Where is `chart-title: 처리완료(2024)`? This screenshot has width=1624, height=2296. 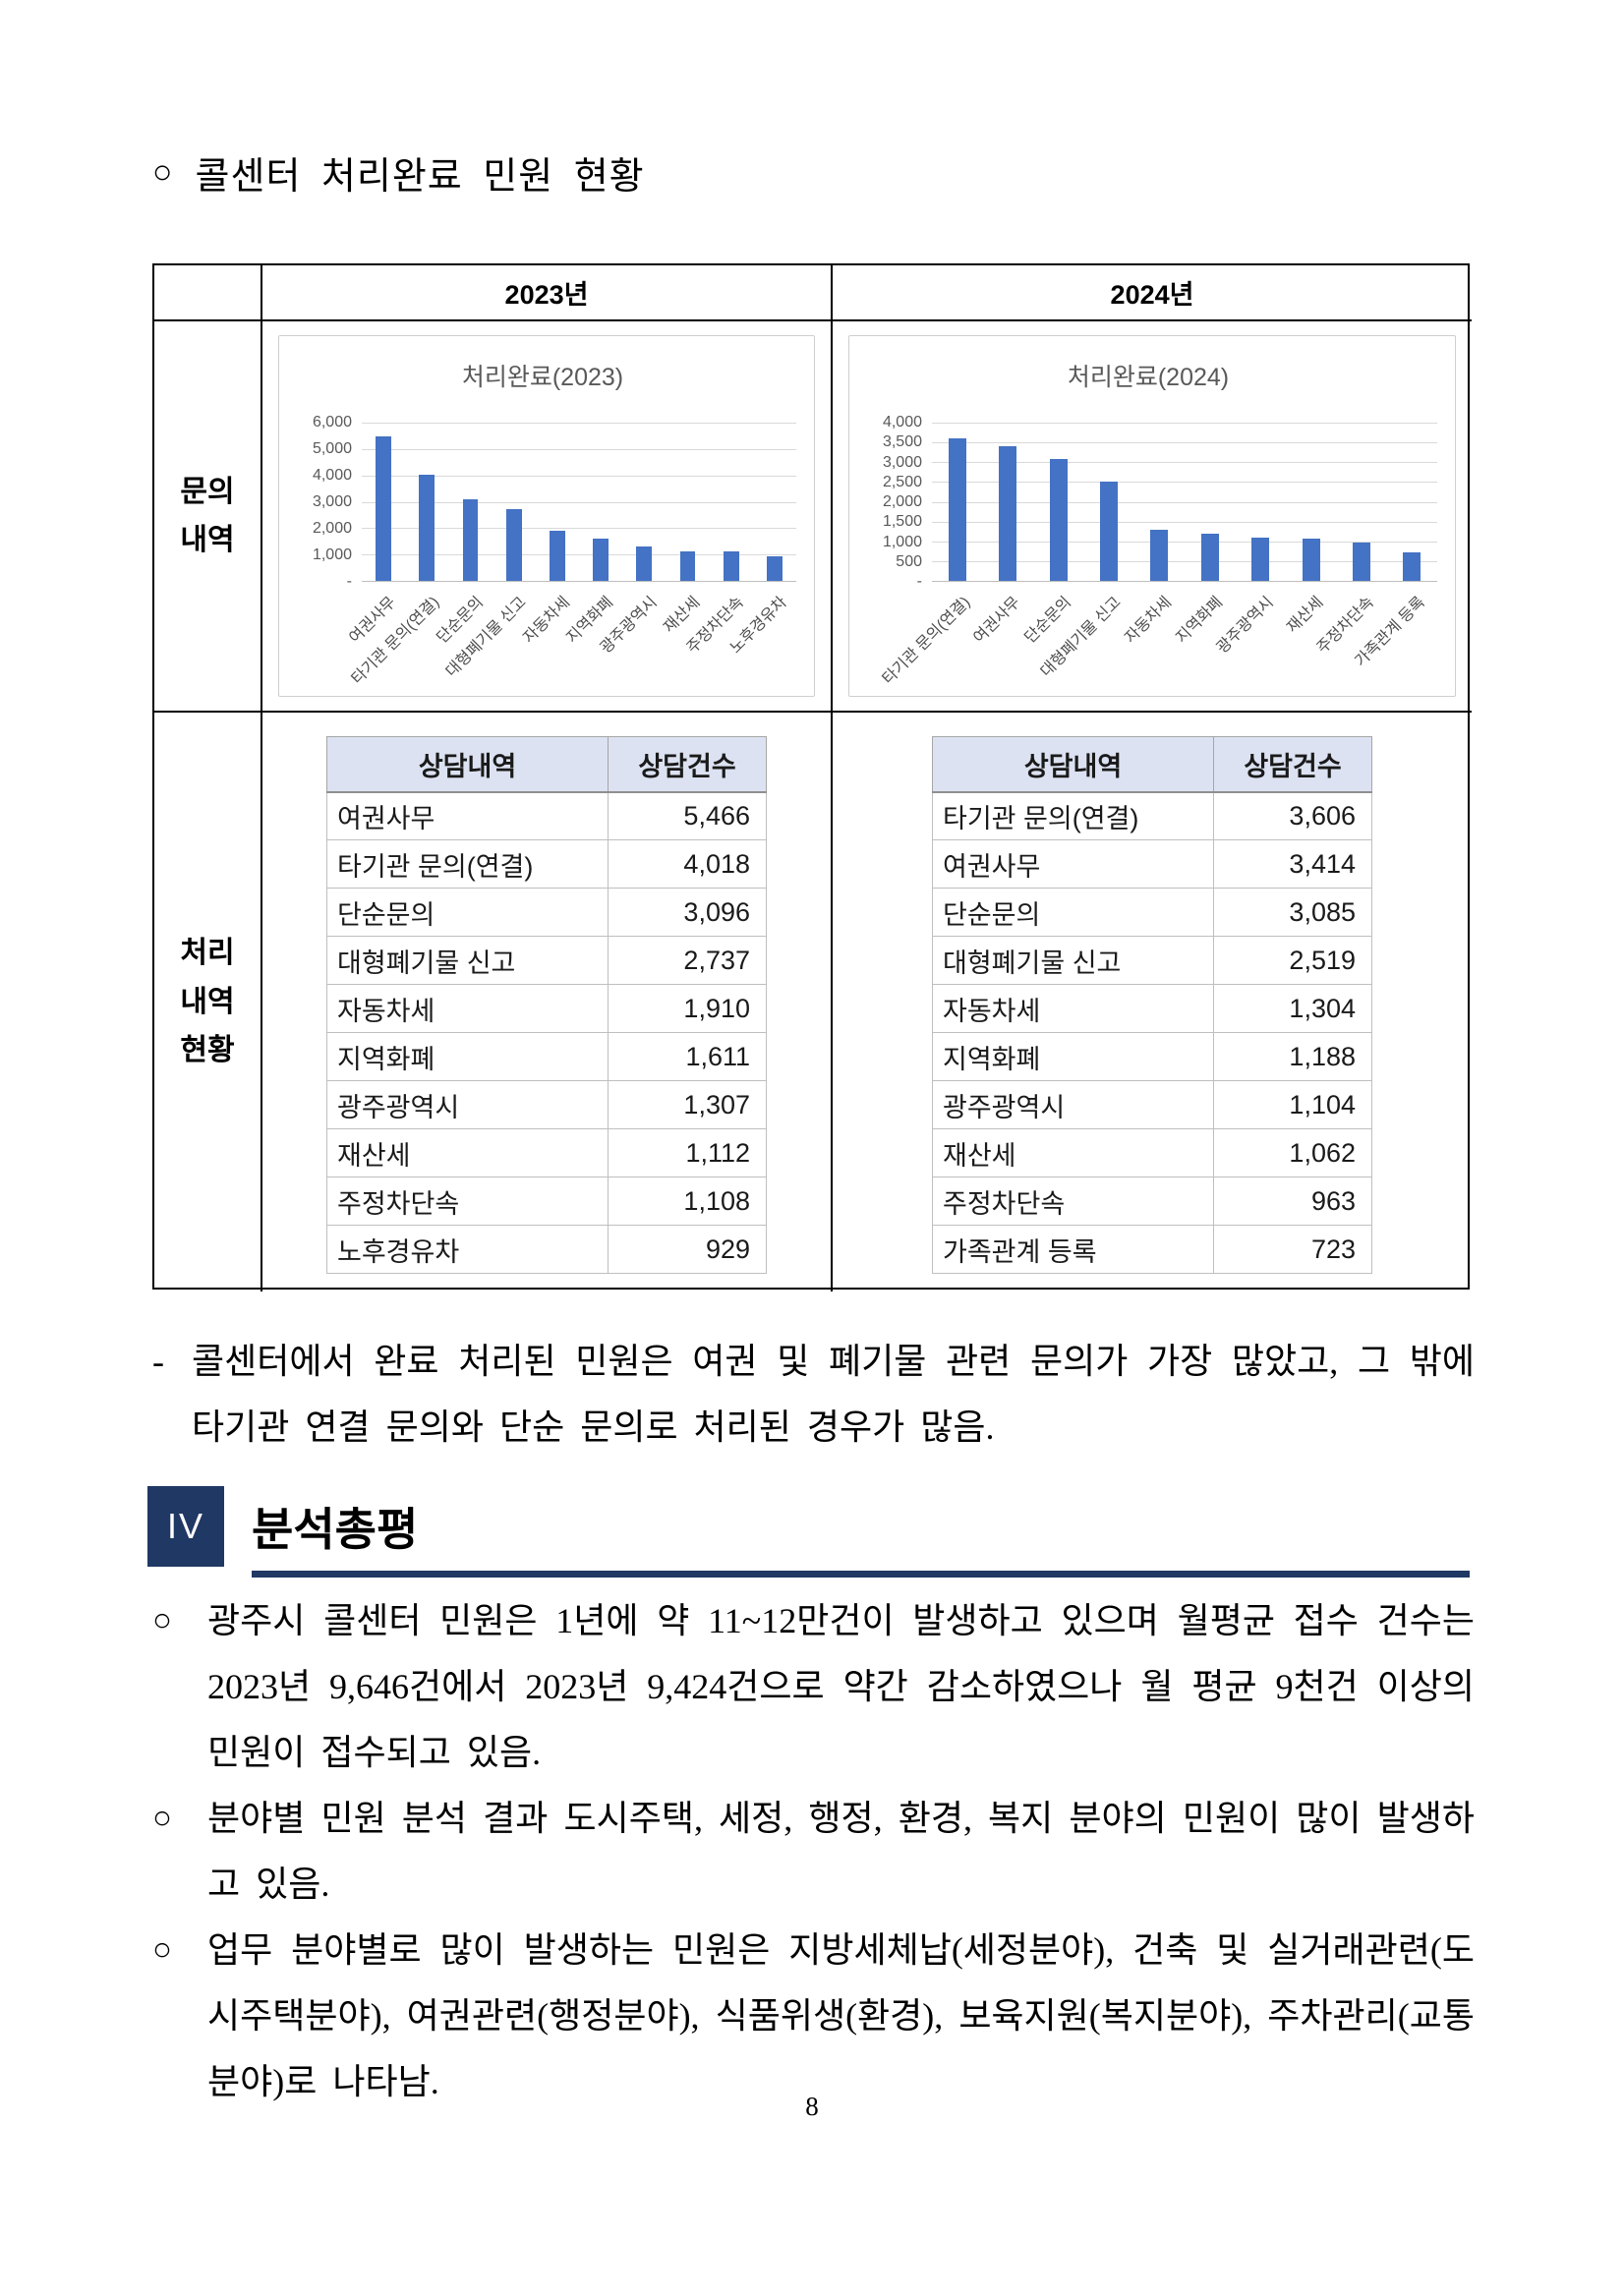 chart-title: 처리완료(2024) is located at coordinates (1148, 377).